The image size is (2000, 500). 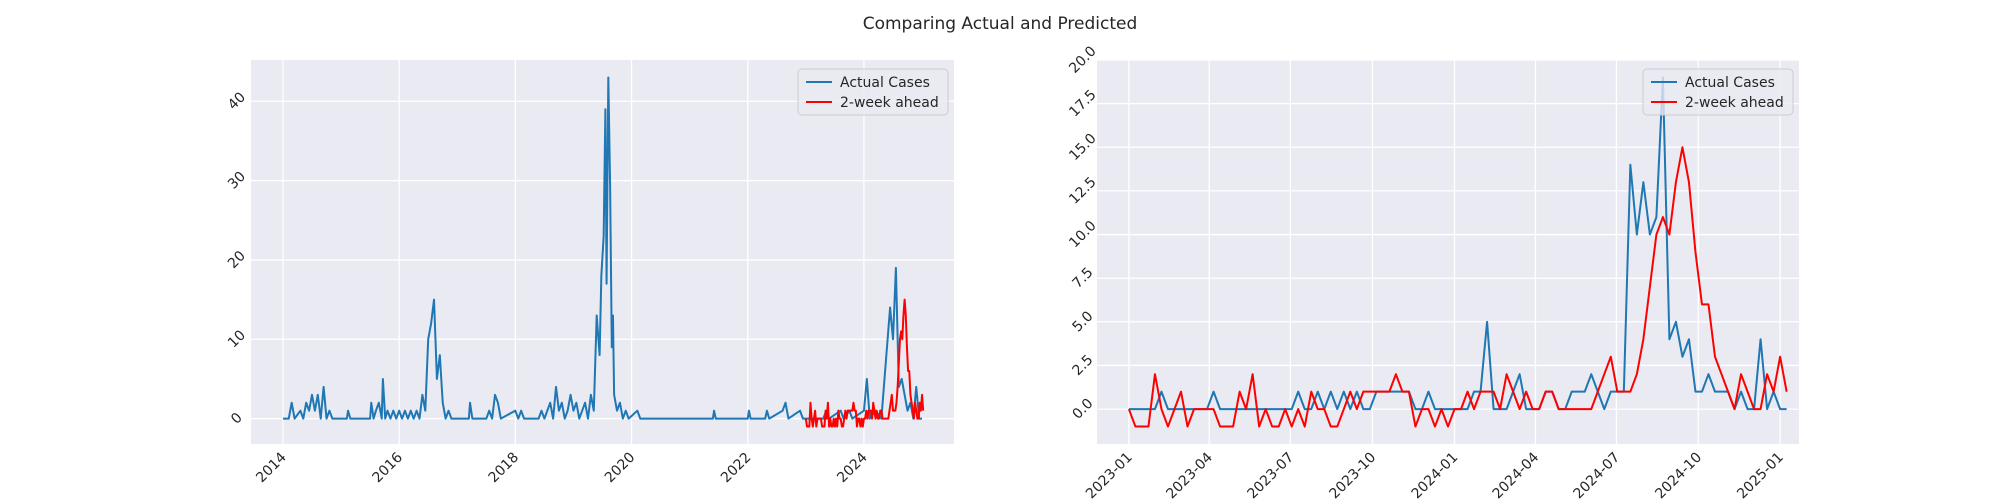 I want to click on y-tick-label: 12.5, so click(x=1082, y=190).